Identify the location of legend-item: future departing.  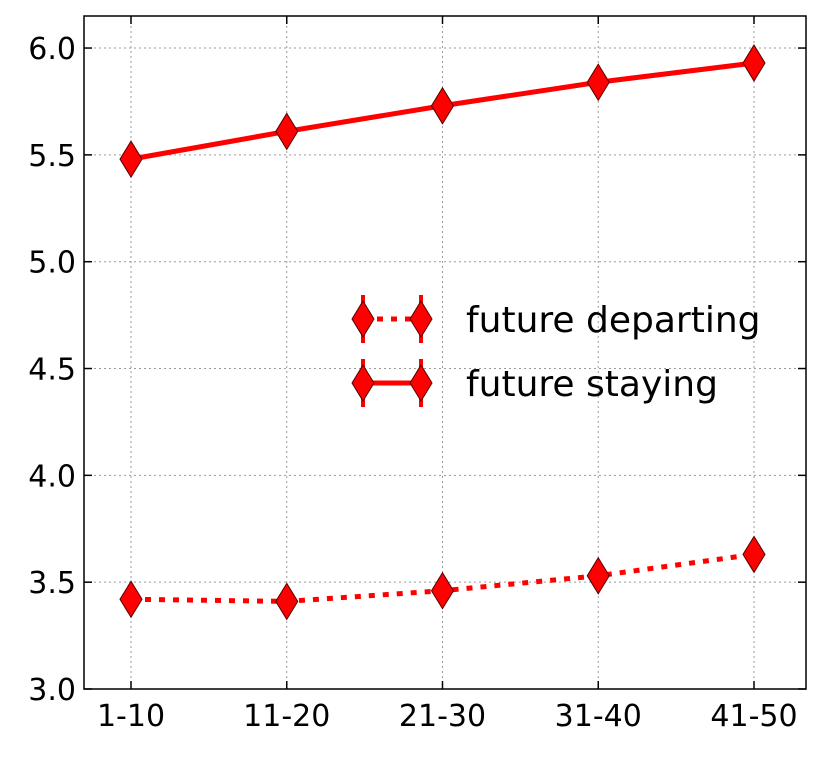
(556, 319).